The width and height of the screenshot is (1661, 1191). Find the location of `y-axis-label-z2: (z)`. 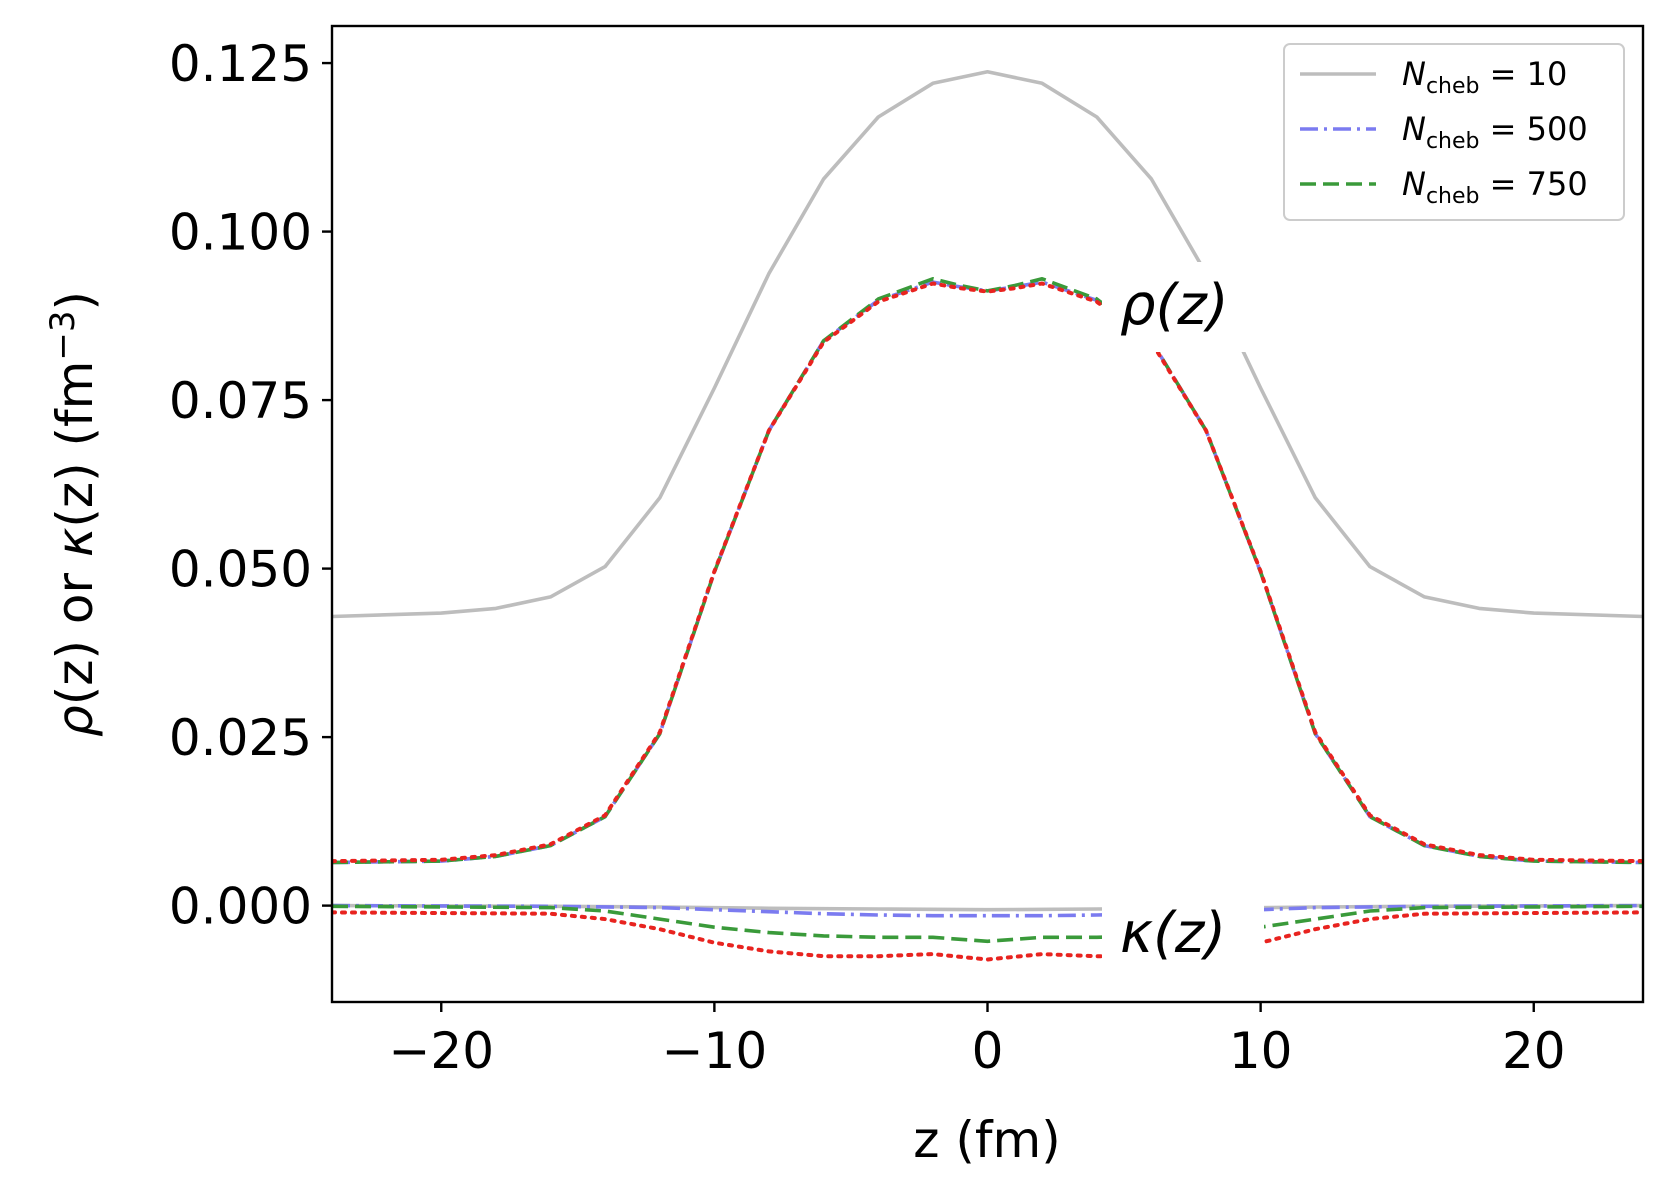

y-axis-label-z2: (z) is located at coordinates (75, 494).